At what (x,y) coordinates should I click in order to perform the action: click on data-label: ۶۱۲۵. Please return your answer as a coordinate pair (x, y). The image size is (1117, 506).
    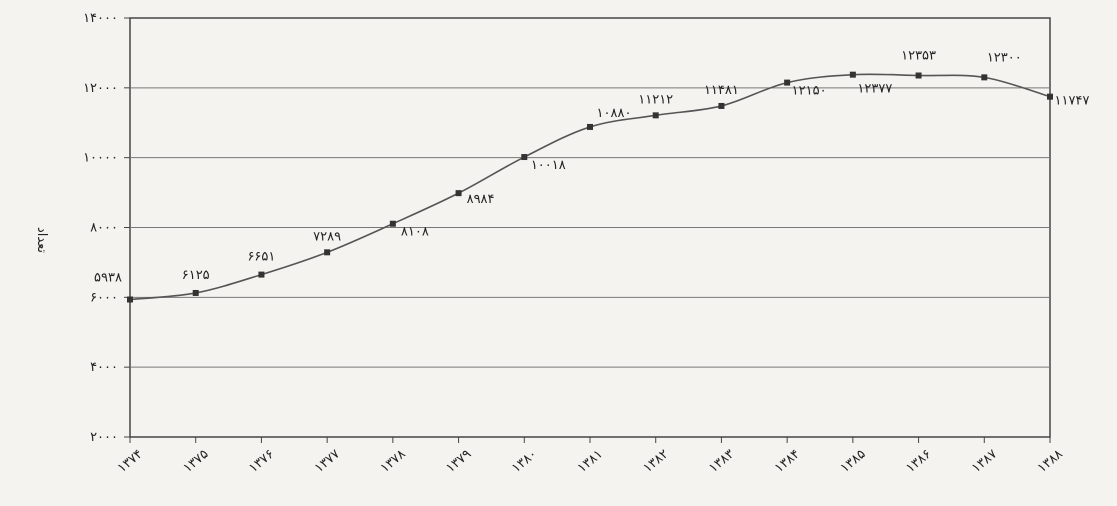
    Looking at the image, I should click on (196, 275).